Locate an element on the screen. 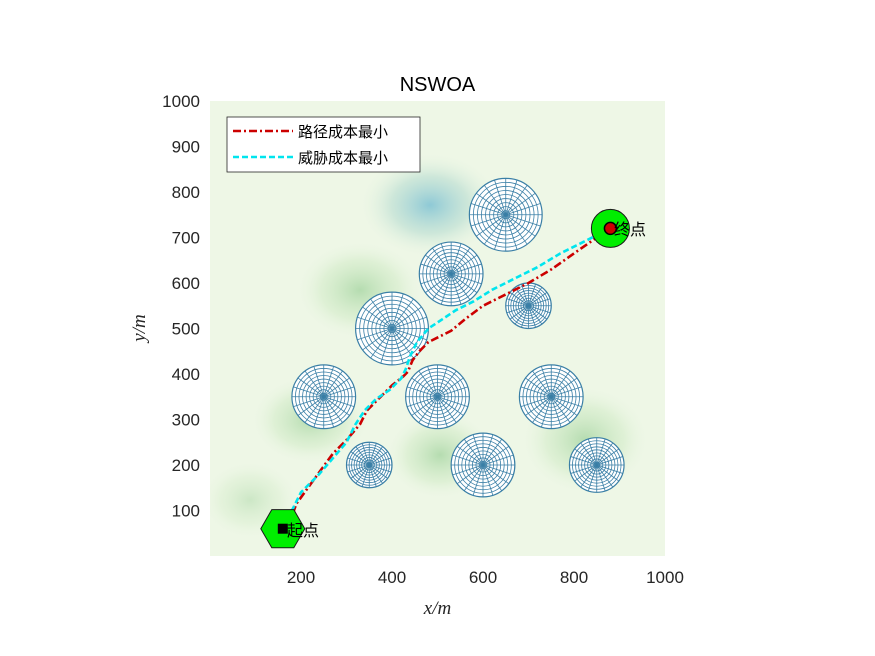 Image resolution: width=875 pixels, height=656 pixels. y-tick-label: 500 is located at coordinates (186, 329).